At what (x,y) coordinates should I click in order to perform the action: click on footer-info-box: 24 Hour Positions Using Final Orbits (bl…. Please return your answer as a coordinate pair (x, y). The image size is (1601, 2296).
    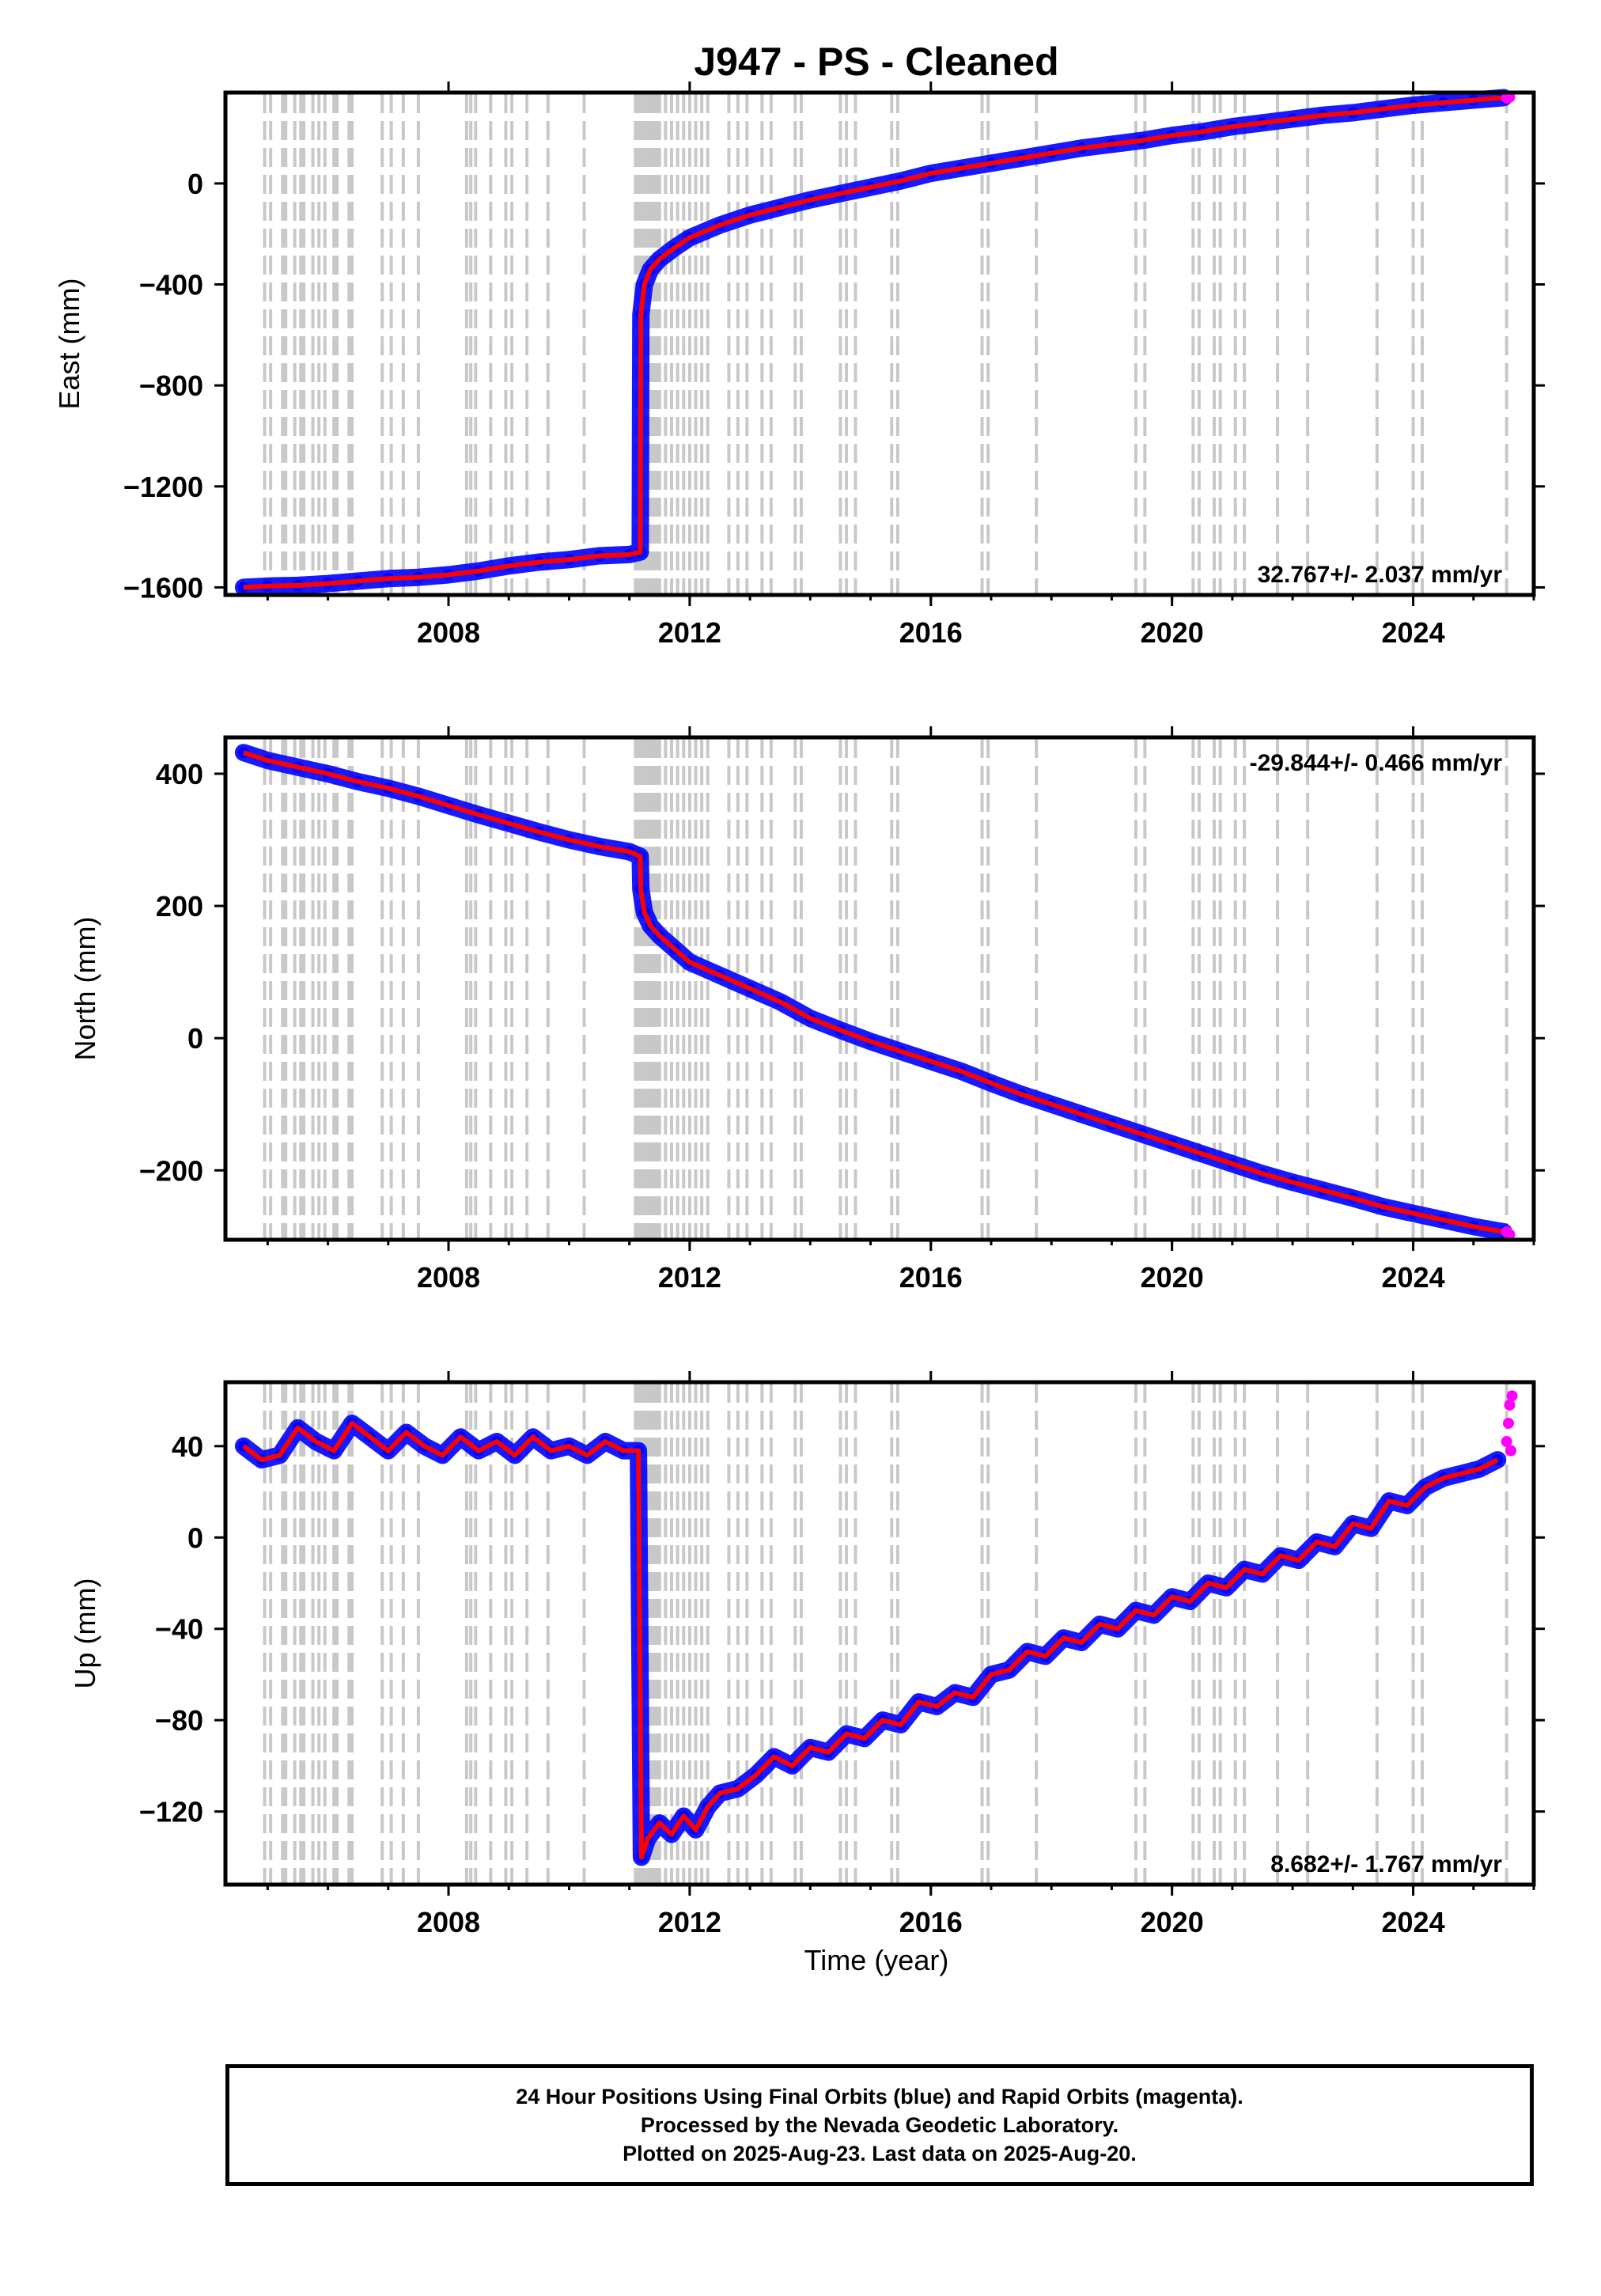
    Looking at the image, I should click on (879, 2125).